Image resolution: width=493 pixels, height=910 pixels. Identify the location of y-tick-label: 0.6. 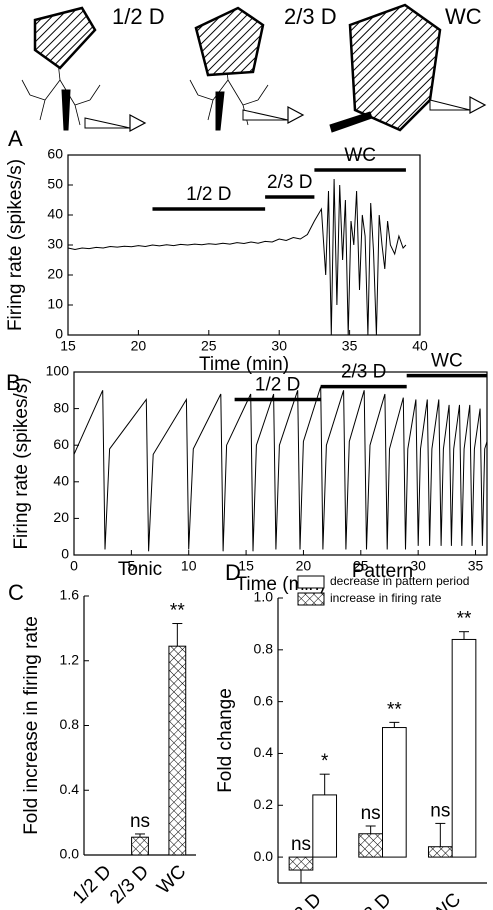
(264, 700).